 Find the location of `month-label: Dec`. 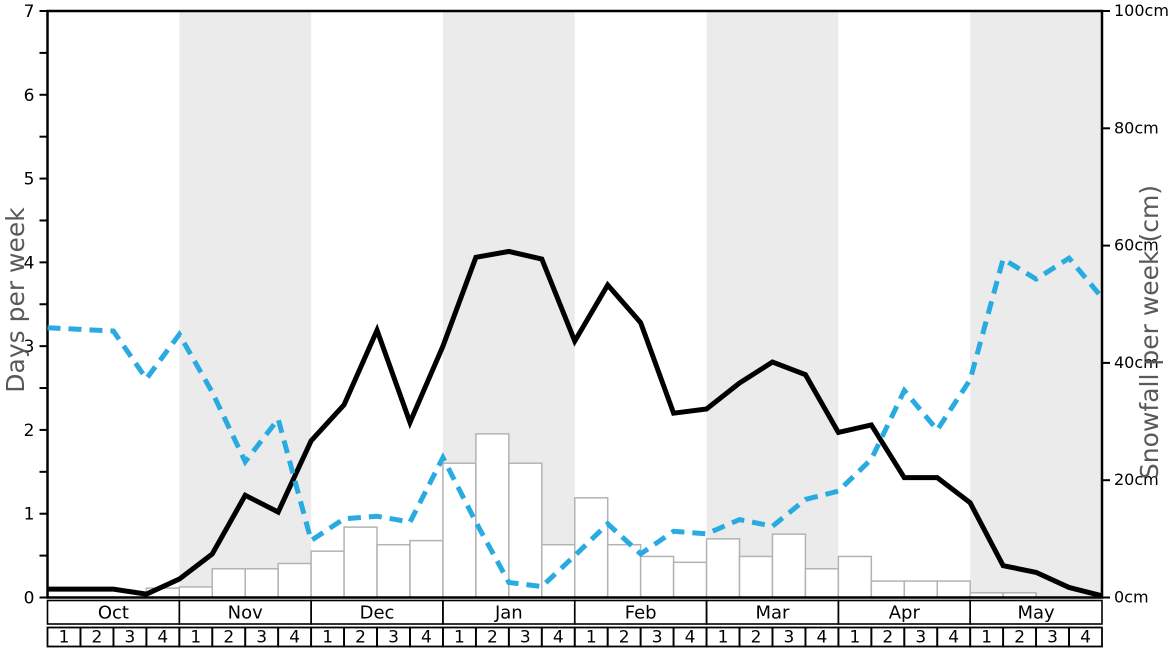

month-label: Dec is located at coordinates (377, 613).